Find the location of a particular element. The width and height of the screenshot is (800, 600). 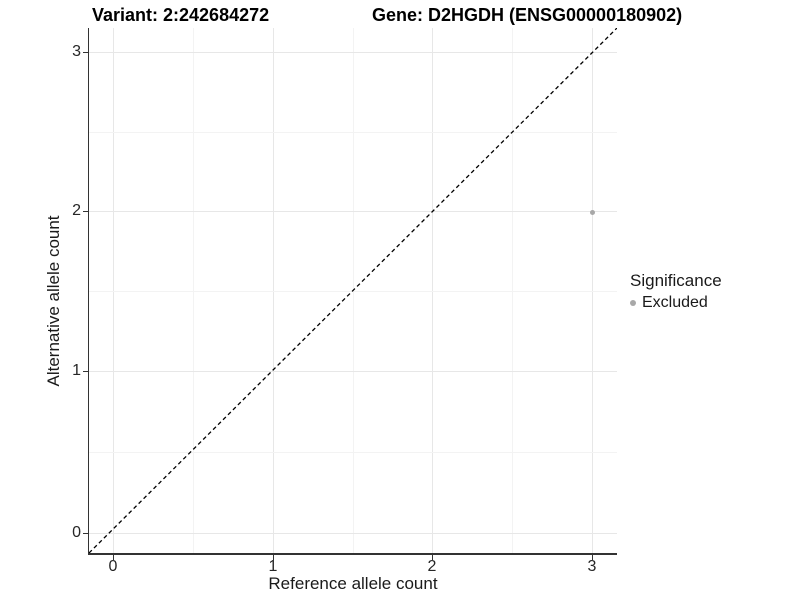

gridline-y0 is located at coordinates (353, 533).